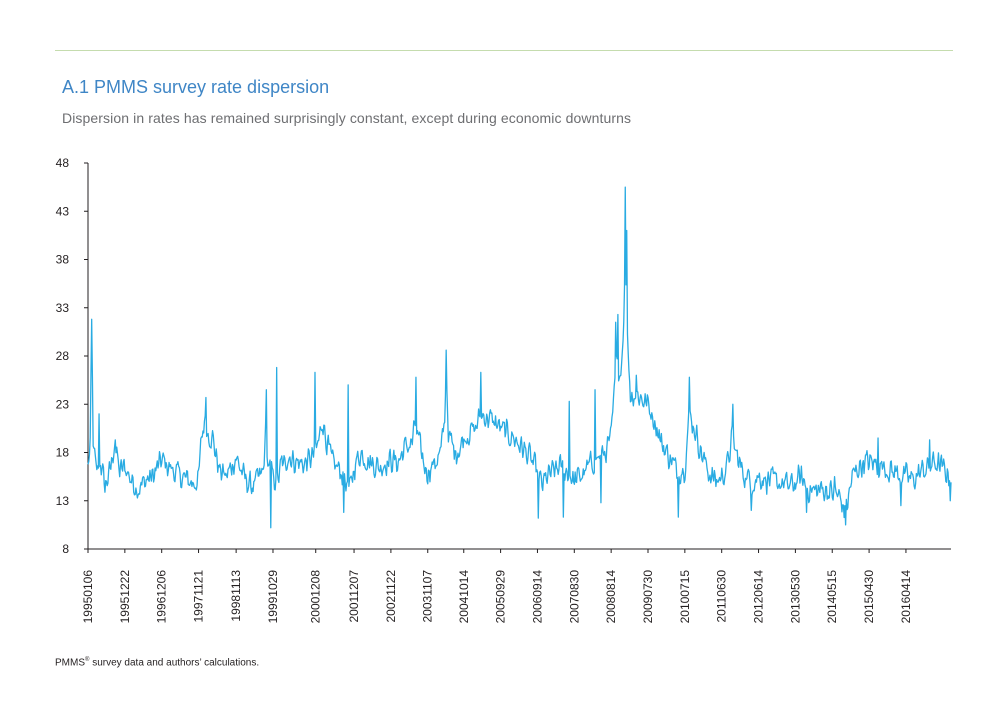 The width and height of the screenshot is (1000, 719). Describe the element at coordinates (63, 404) in the screenshot. I see `y-tick-label: 23` at that location.